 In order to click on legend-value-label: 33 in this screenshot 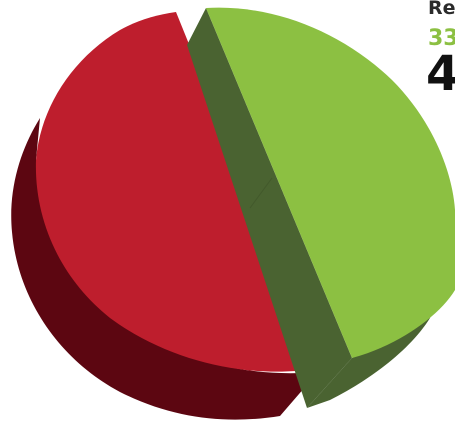, I will do `click(441, 38)`.